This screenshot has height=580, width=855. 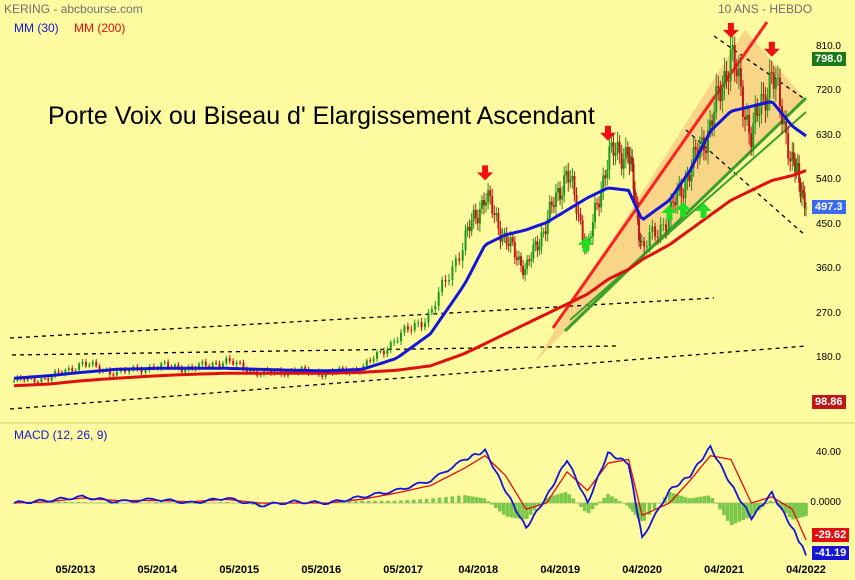 I want to click on macd-label: MACD (12, 26, 9), so click(x=61, y=435).